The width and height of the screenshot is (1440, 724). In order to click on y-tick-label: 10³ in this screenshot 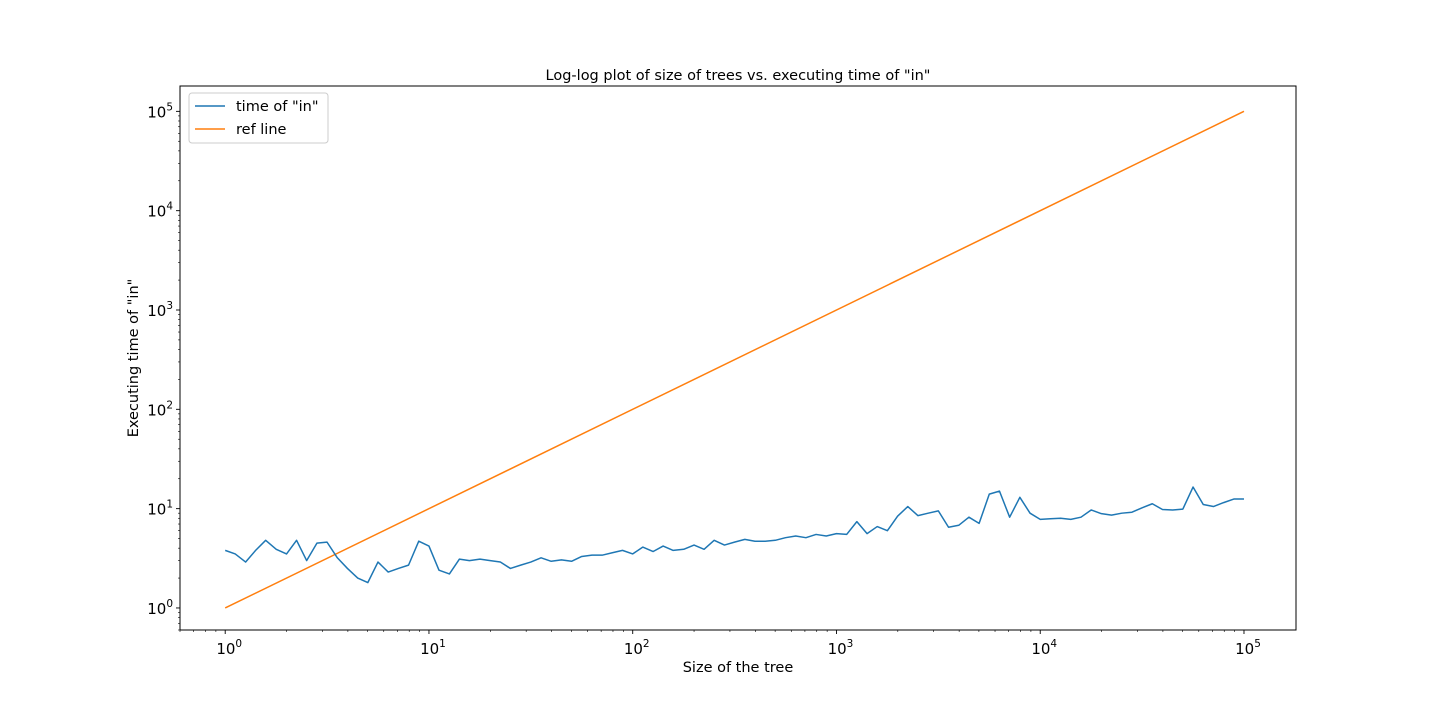, I will do `click(160, 310)`.